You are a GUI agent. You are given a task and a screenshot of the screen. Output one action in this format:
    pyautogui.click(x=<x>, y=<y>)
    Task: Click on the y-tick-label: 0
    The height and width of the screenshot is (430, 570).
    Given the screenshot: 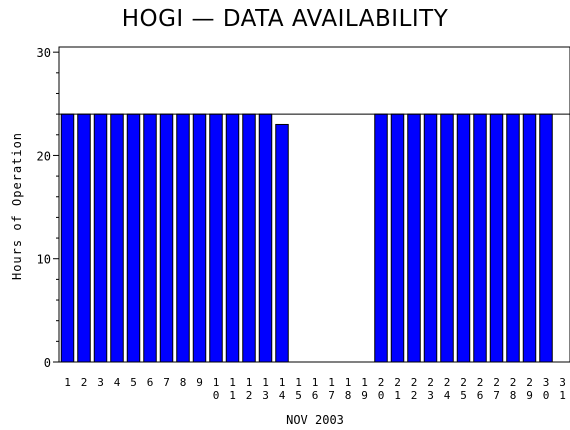 What is the action you would take?
    pyautogui.click(x=47, y=363)
    